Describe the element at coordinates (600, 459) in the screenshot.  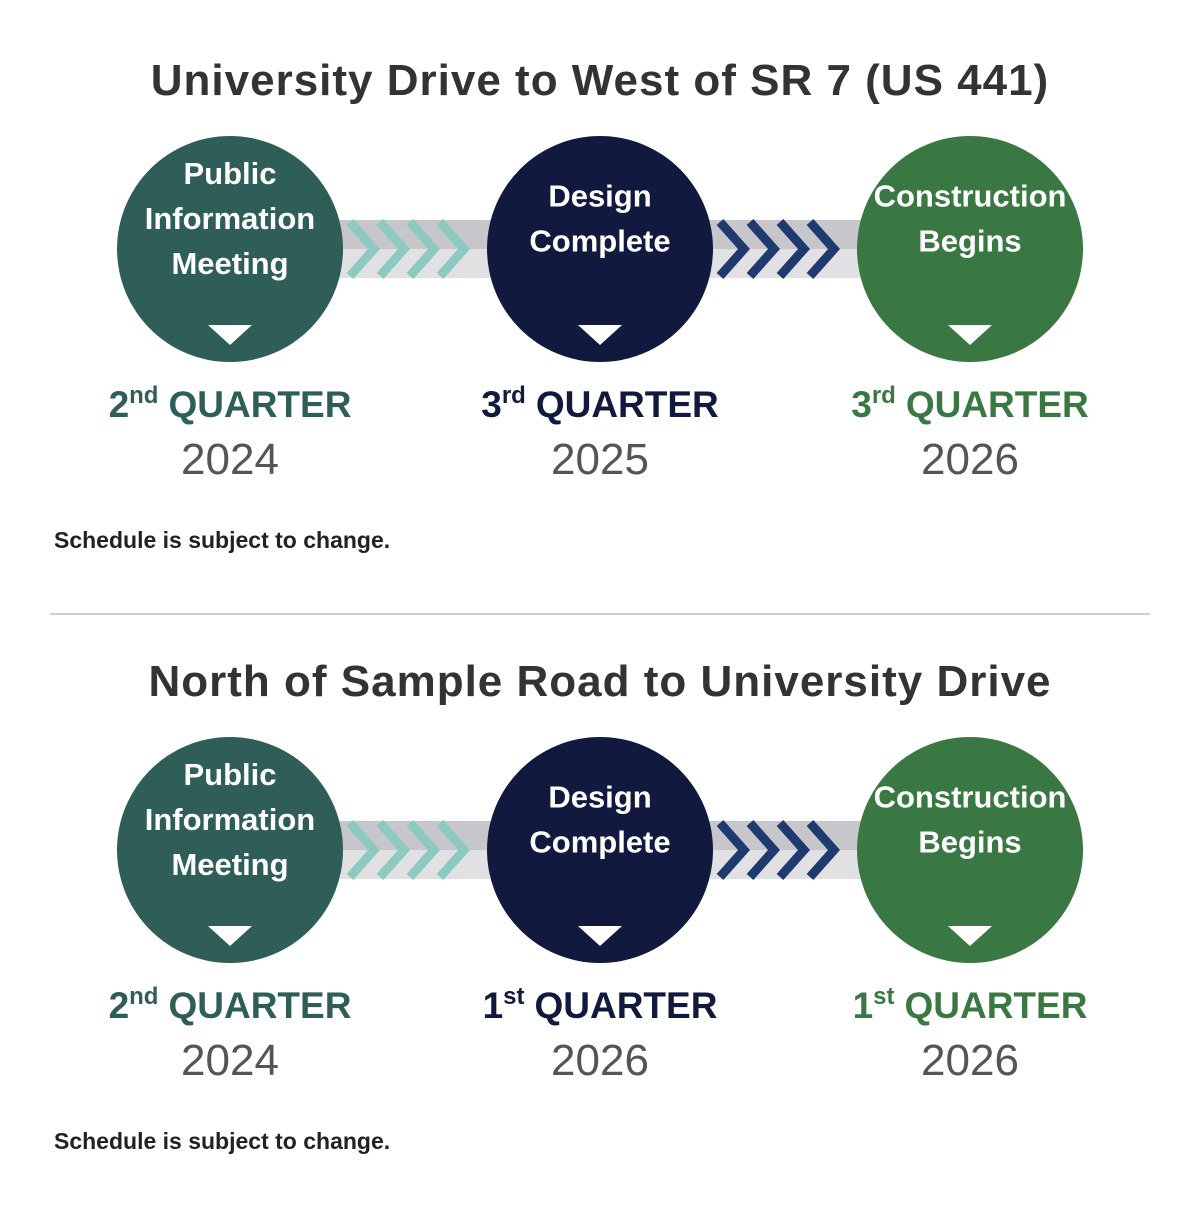
I see `stage-year: 2025` at that location.